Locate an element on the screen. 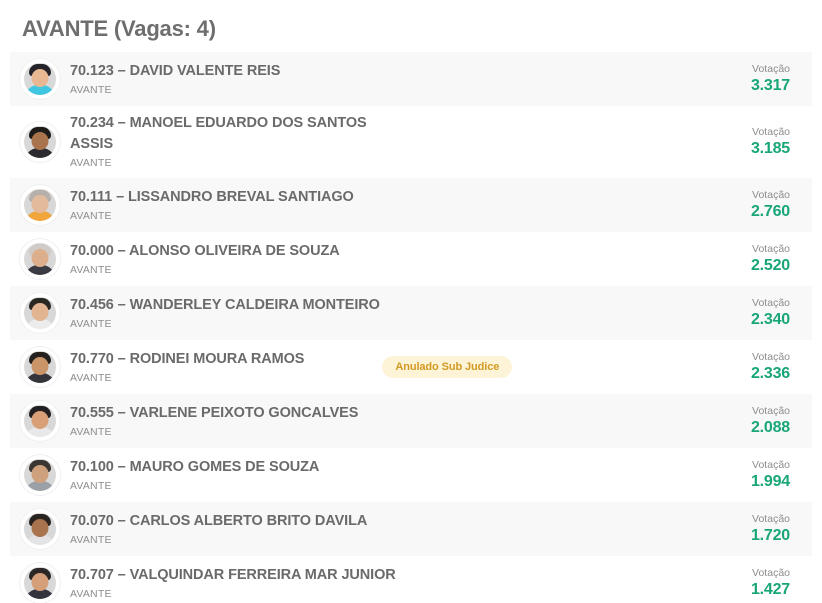 This screenshot has width=822, height=603. candidate-name: 70.123 – DAVID VALENTE REIS is located at coordinates (175, 70).